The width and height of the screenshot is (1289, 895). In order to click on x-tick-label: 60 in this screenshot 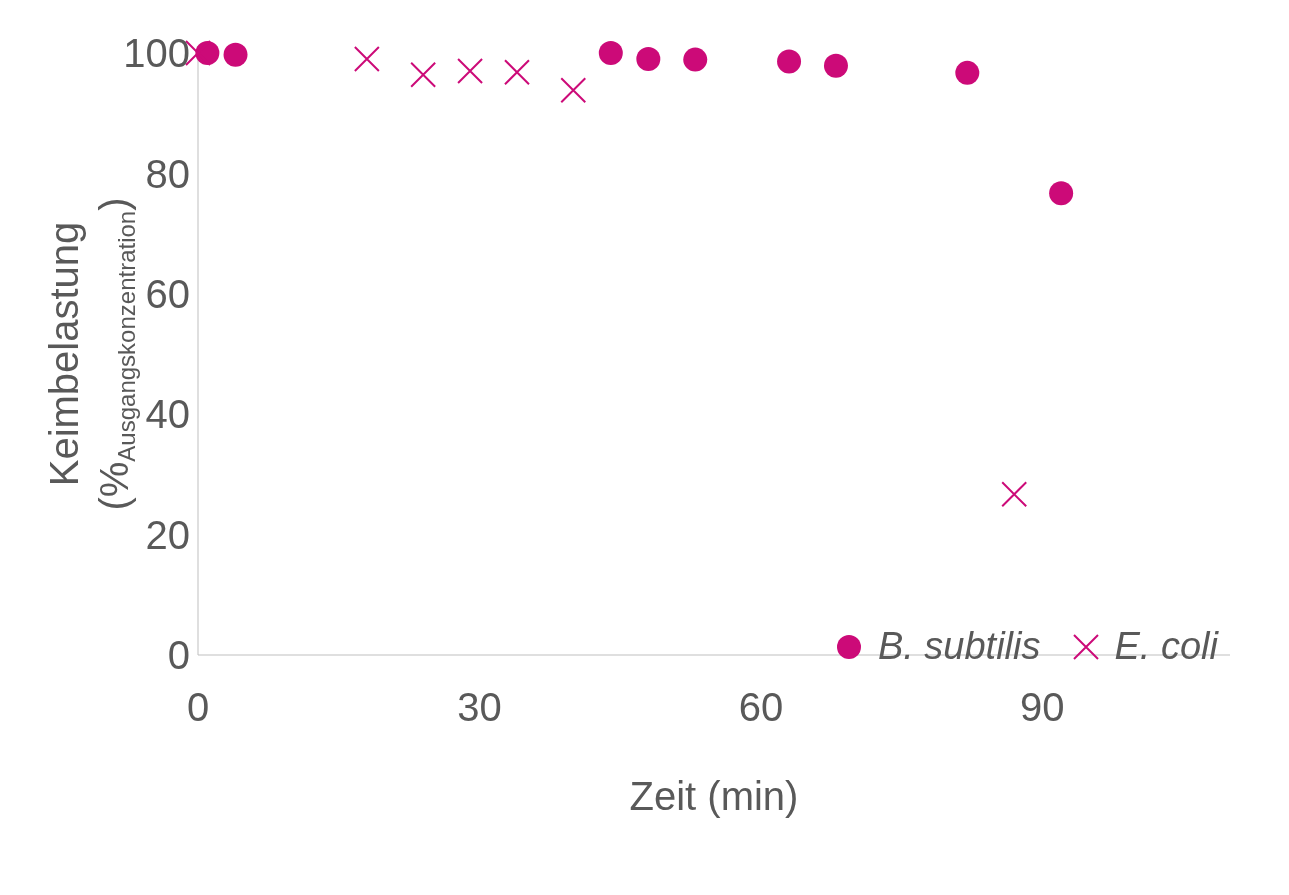, I will do `click(761, 707)`.